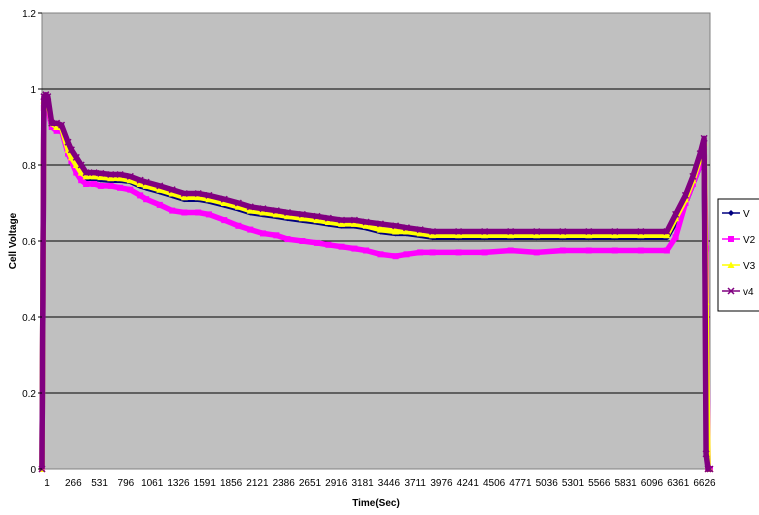 The image size is (759, 515). I want to click on legend-entry: V, so click(736, 214).